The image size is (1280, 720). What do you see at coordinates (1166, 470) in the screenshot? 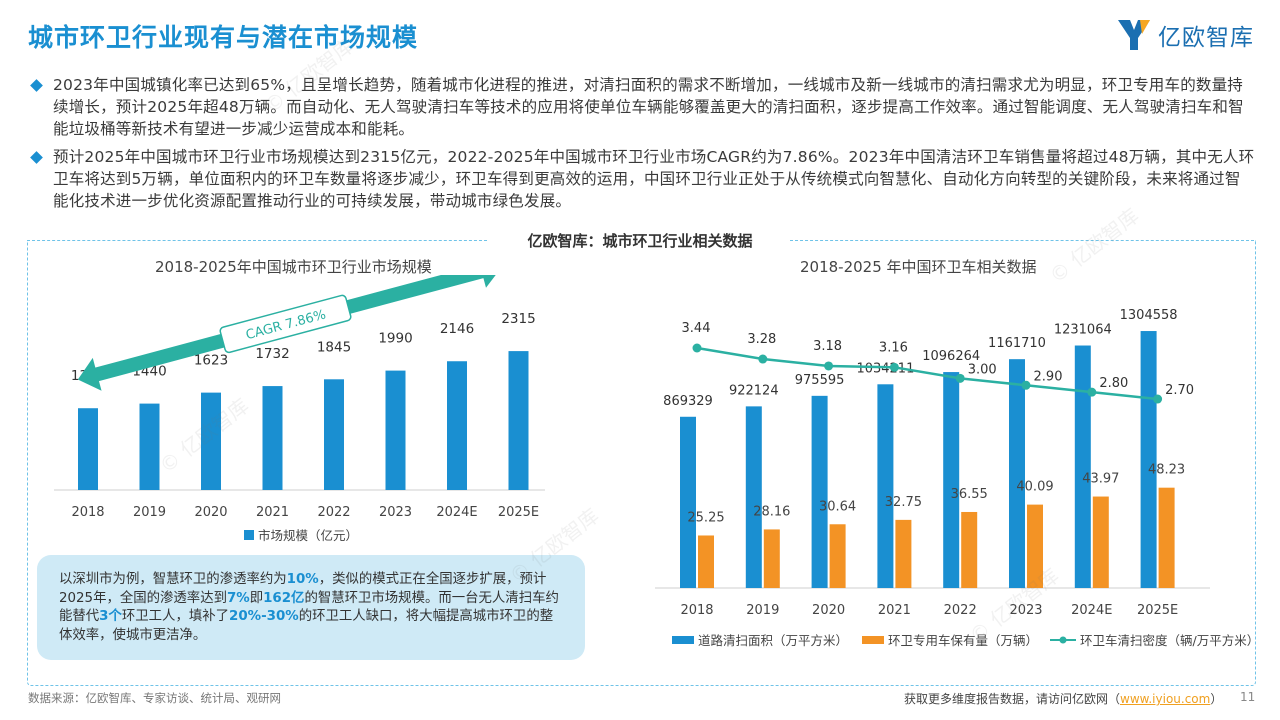
I see `data-label-vehicles: 48.23` at bounding box center [1166, 470].